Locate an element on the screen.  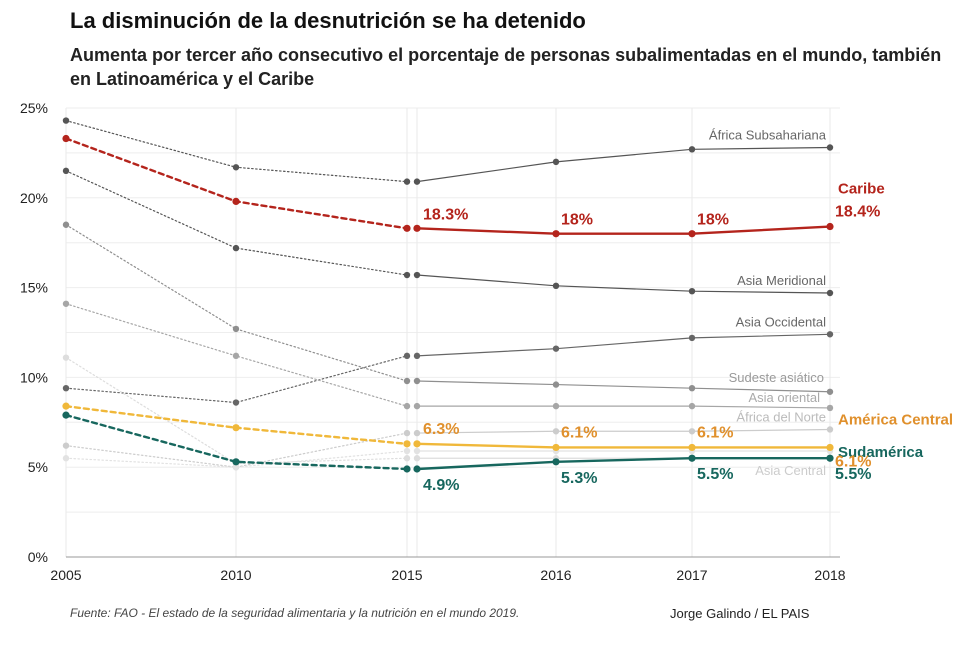
data-label: 6.3% is located at coordinates (441, 429).